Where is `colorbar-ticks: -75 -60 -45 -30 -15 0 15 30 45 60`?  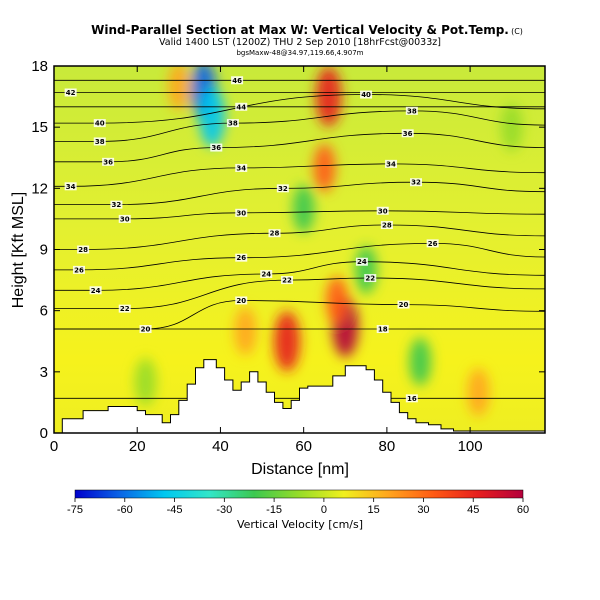 colorbar-ticks: -75 -60 -45 -30 -15 0 15 30 45 60 is located at coordinates (298, 507).